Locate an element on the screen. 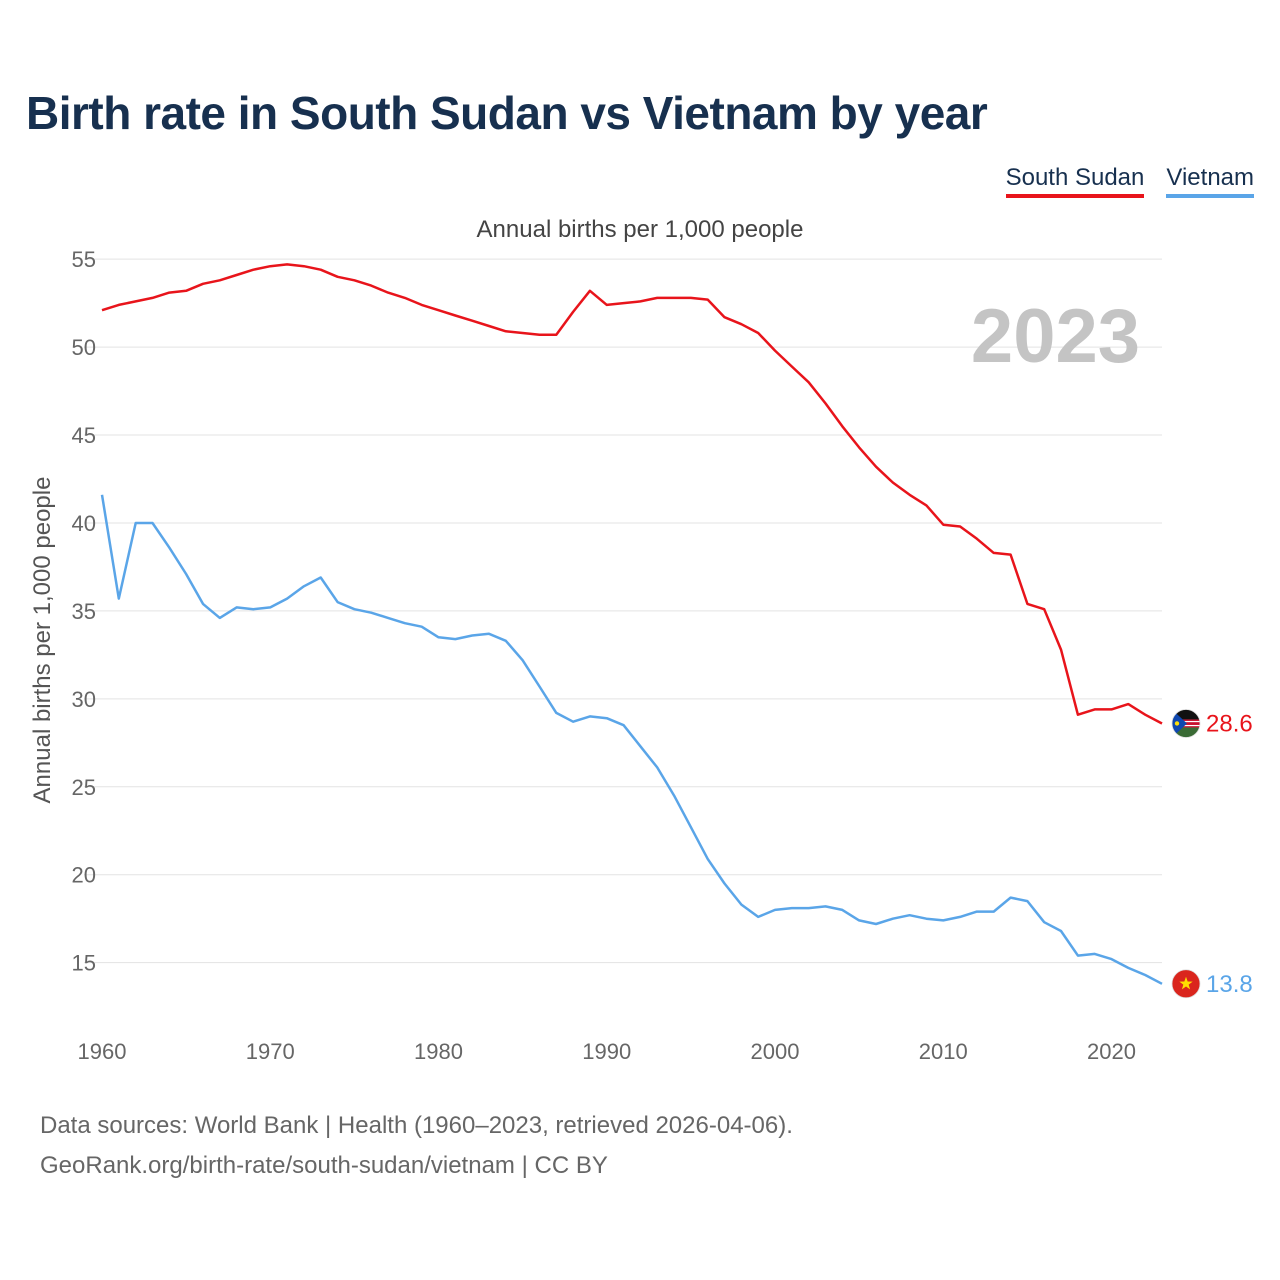 This screenshot has height=1280, width=1280. y-tick-label-50: 50 is located at coordinates (84, 347).